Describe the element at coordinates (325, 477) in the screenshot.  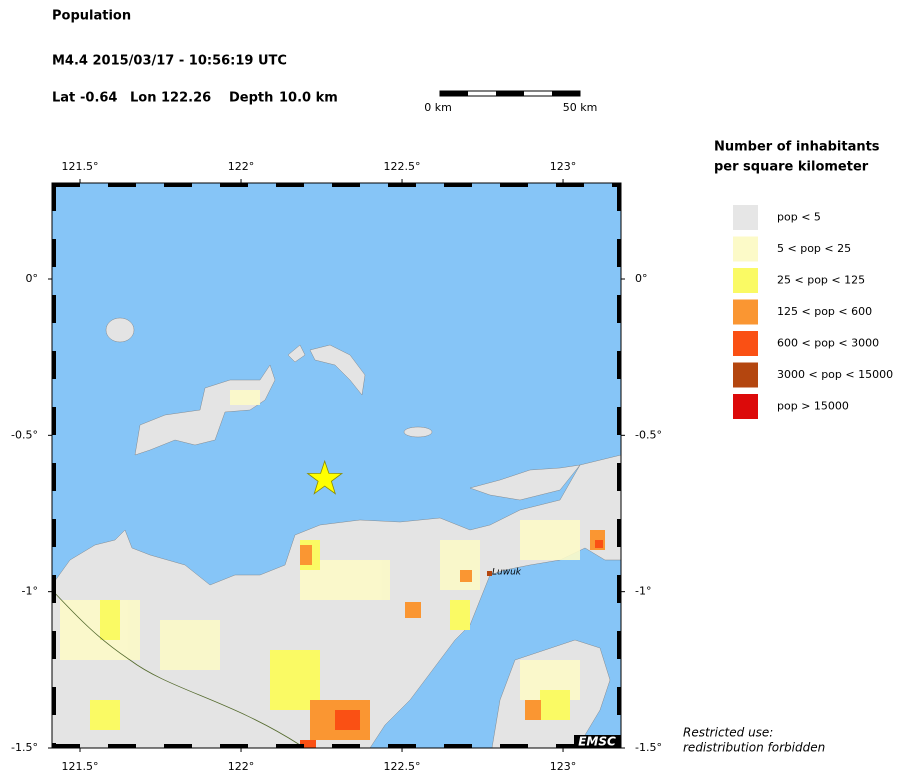
I see `epicenter` at that location.